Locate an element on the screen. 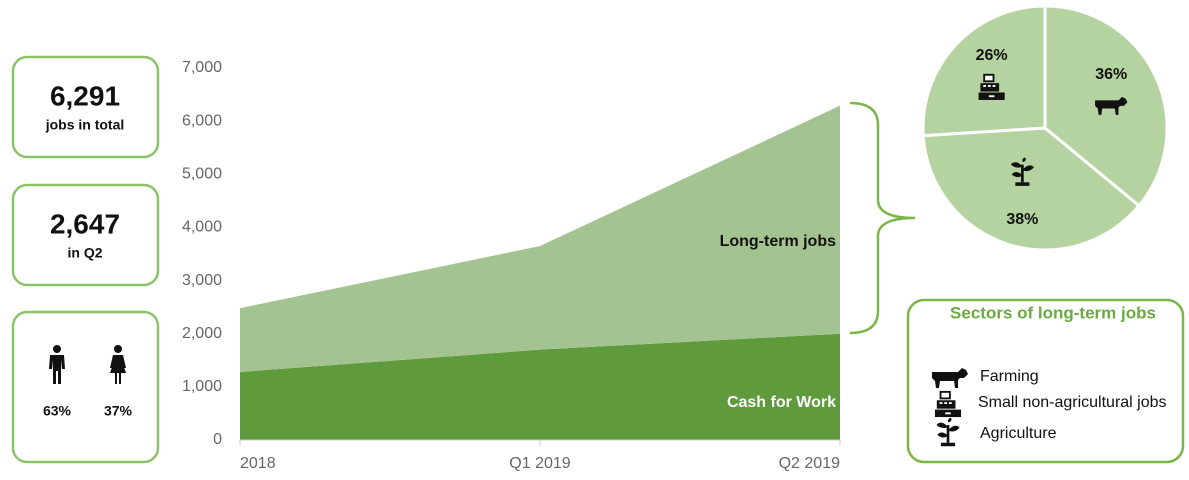  legend-box is located at coordinates (1045, 381).